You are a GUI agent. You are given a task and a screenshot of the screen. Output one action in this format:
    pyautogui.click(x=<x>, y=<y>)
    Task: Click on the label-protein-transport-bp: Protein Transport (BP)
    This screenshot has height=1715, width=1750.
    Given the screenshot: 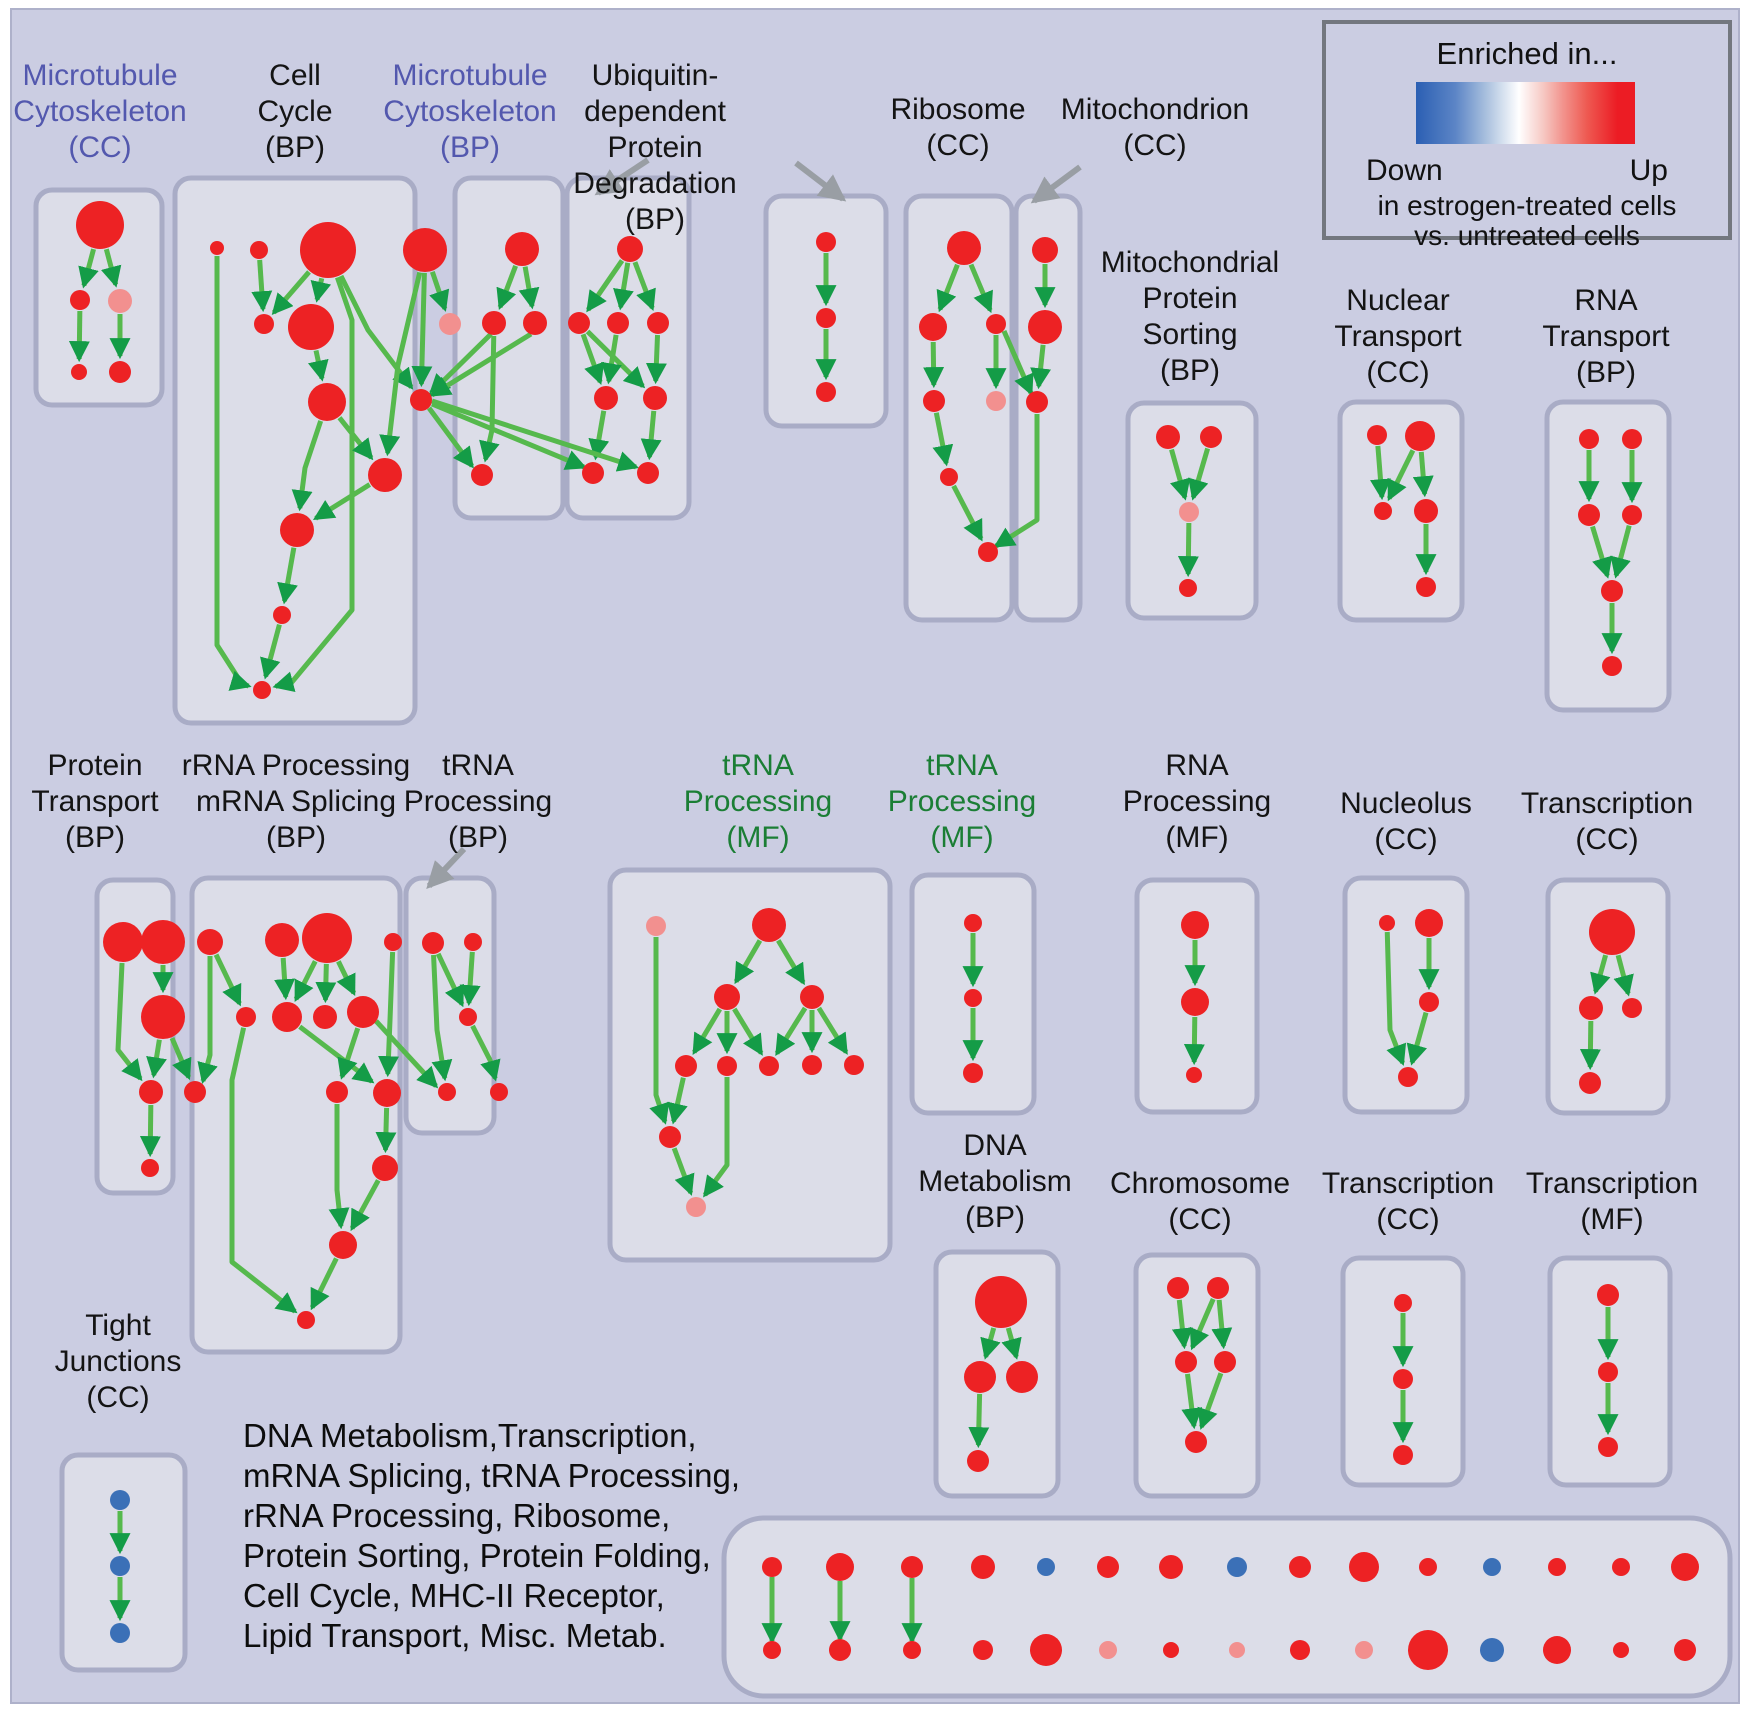 What is the action you would take?
    pyautogui.click(x=95, y=801)
    